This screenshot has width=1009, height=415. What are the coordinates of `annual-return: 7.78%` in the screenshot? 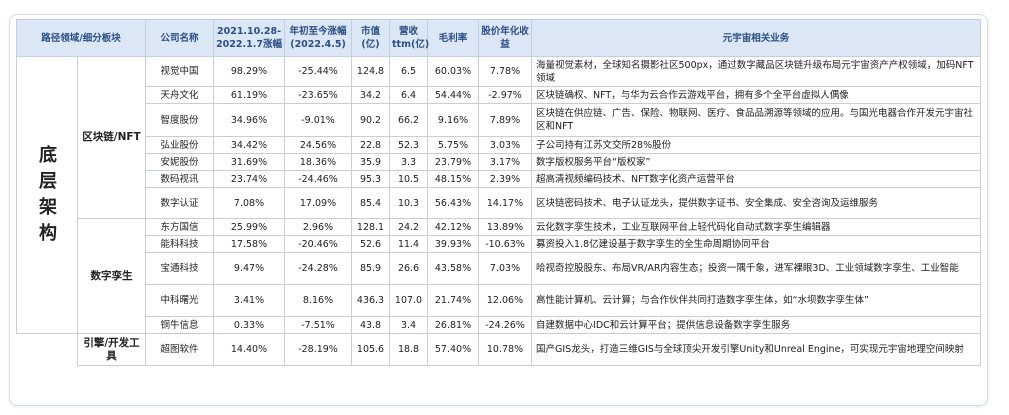 It's located at (505, 71).